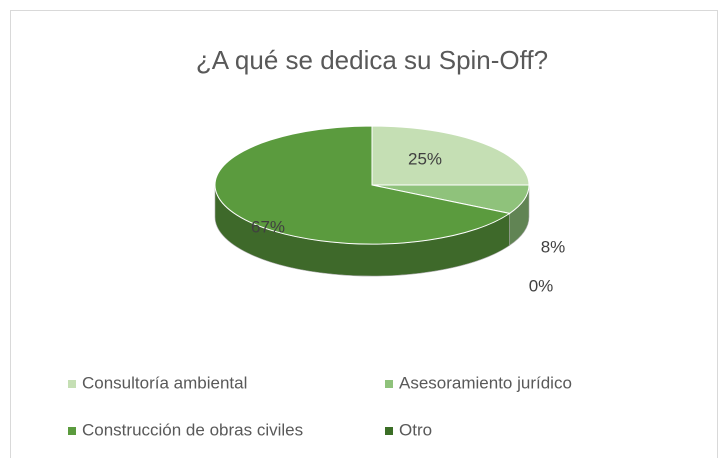 Image resolution: width=720 pixels, height=458 pixels. Describe the element at coordinates (425, 158) in the screenshot. I see `data-label: 25%` at that location.